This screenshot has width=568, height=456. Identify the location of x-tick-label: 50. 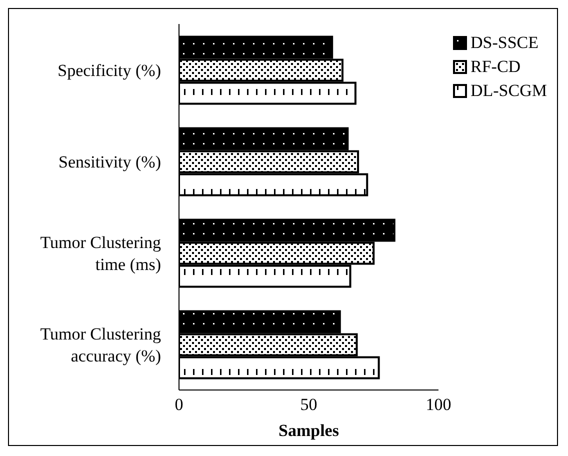
(309, 404).